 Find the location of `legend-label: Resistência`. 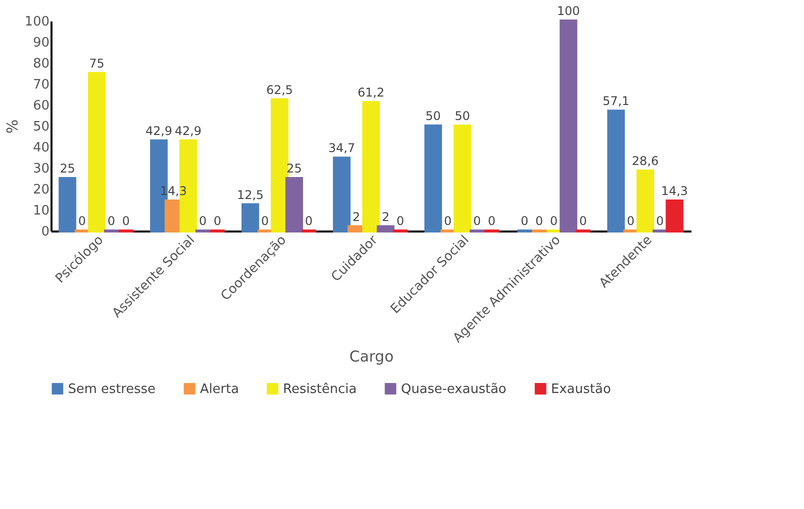

legend-label: Resistência is located at coordinates (320, 389).